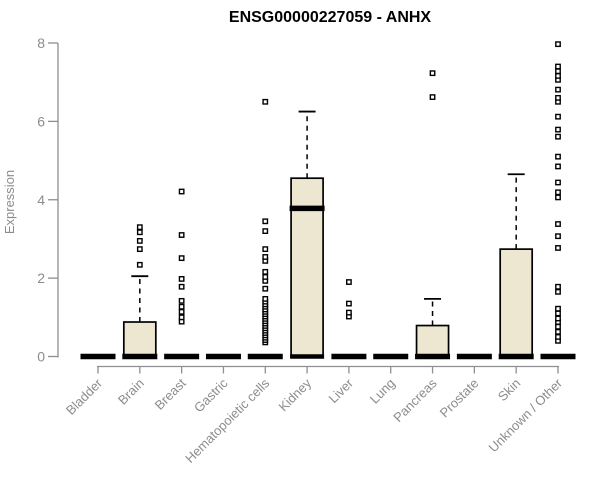 The width and height of the screenshot is (600, 500). What do you see at coordinates (459, 398) in the screenshot?
I see `x-axis-category-label: Prostate` at bounding box center [459, 398].